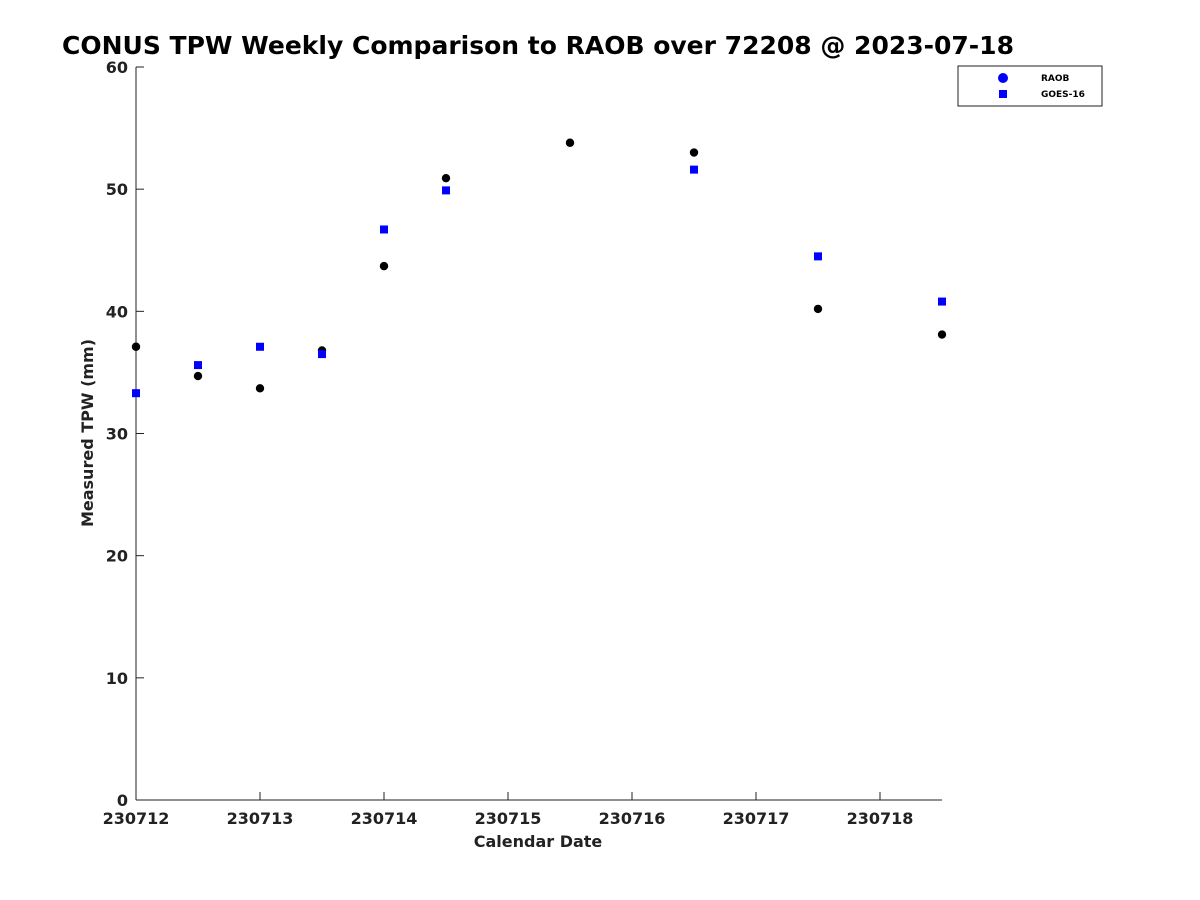 The height and width of the screenshot is (900, 1200). What do you see at coordinates (756, 818) in the screenshot?
I see `x-tick-label: 230717` at bounding box center [756, 818].